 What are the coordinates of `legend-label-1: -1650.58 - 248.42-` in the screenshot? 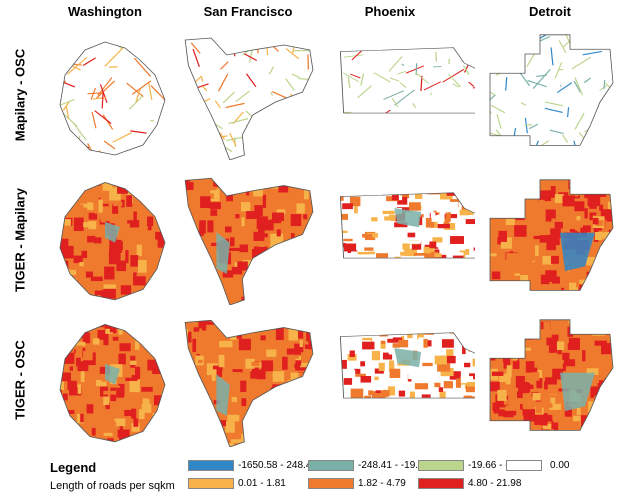 It's located at (279, 465).